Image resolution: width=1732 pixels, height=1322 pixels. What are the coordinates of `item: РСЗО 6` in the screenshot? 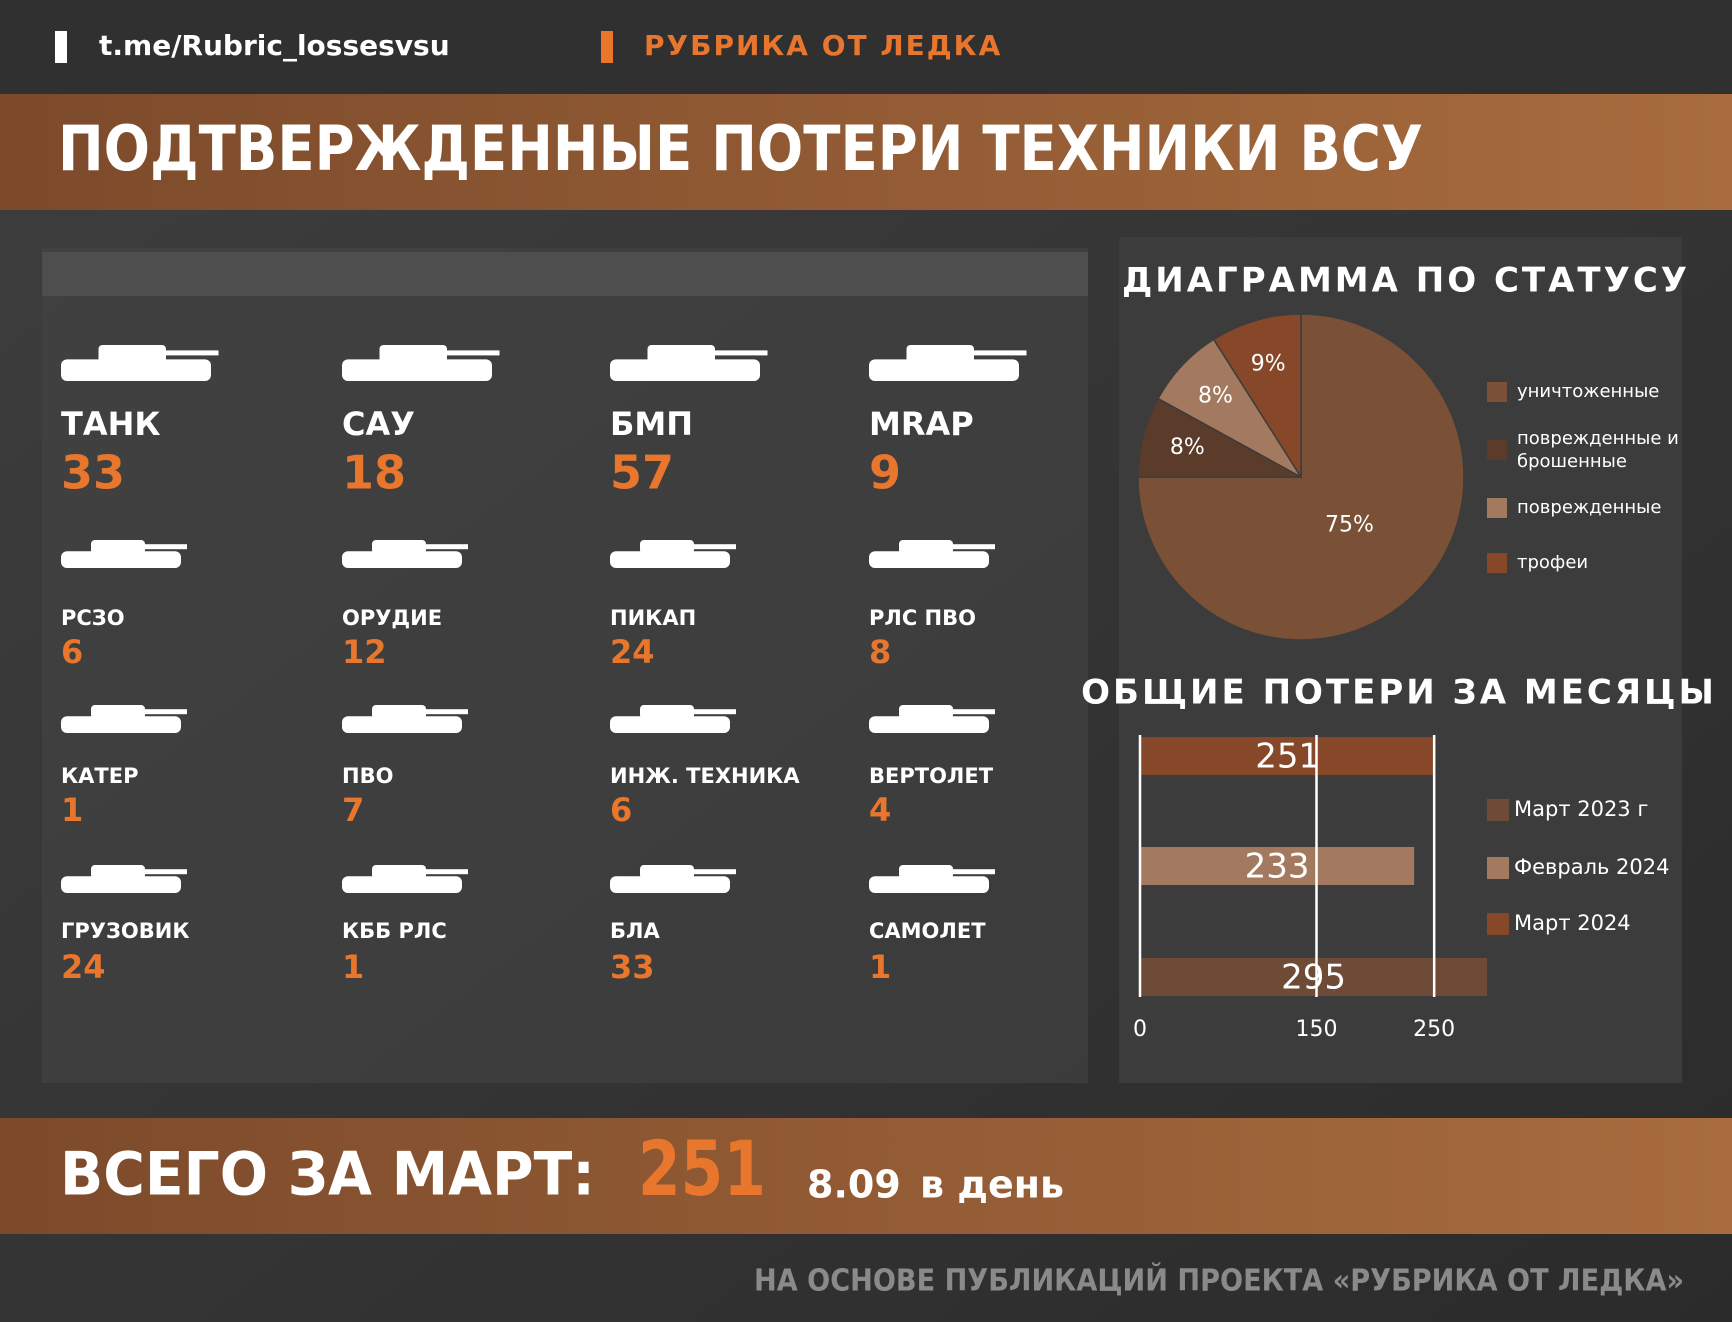 It's located at (124, 605).